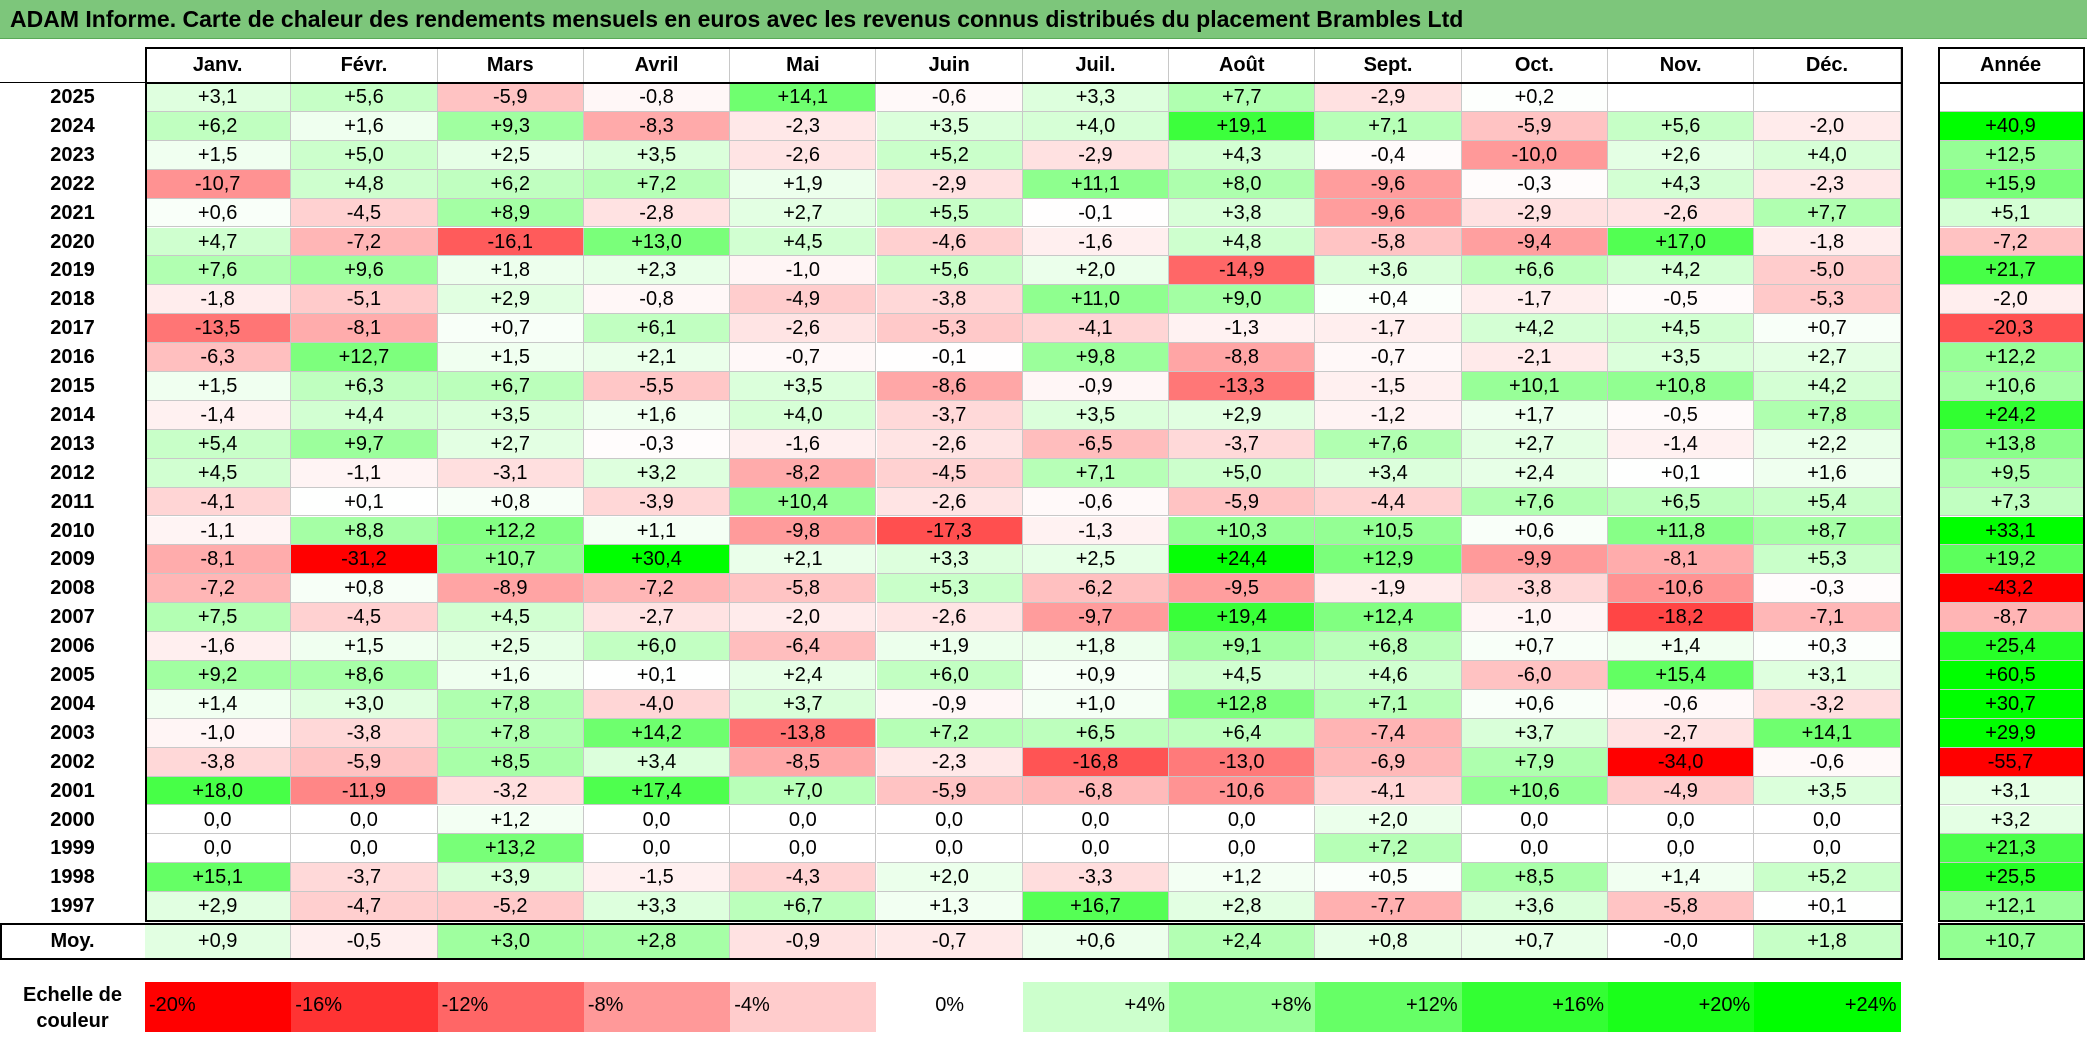 The width and height of the screenshot is (2087, 1037). Describe the element at coordinates (1388, 878) in the screenshot. I see `heatmap-cell: +0,5` at that location.